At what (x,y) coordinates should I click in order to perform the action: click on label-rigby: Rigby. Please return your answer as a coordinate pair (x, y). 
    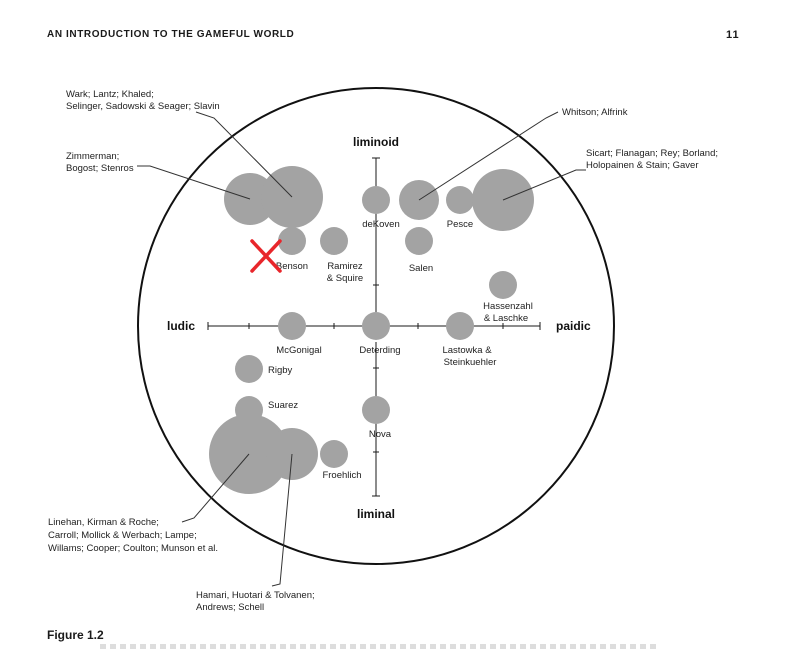
    Looking at the image, I should click on (280, 370).